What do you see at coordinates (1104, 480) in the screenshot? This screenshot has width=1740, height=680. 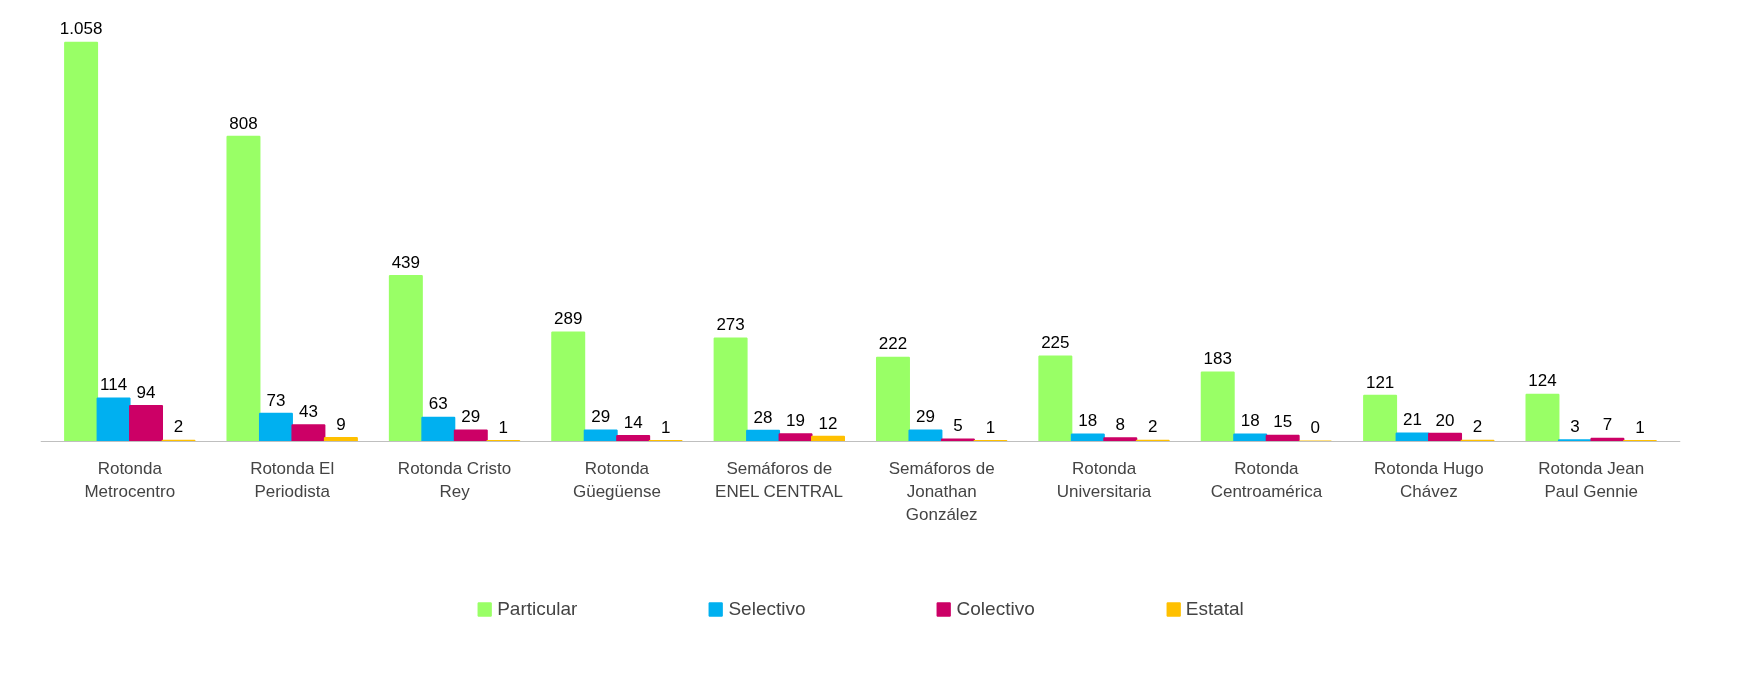 I see `x-tick-label: Rotonda Universitaria` at bounding box center [1104, 480].